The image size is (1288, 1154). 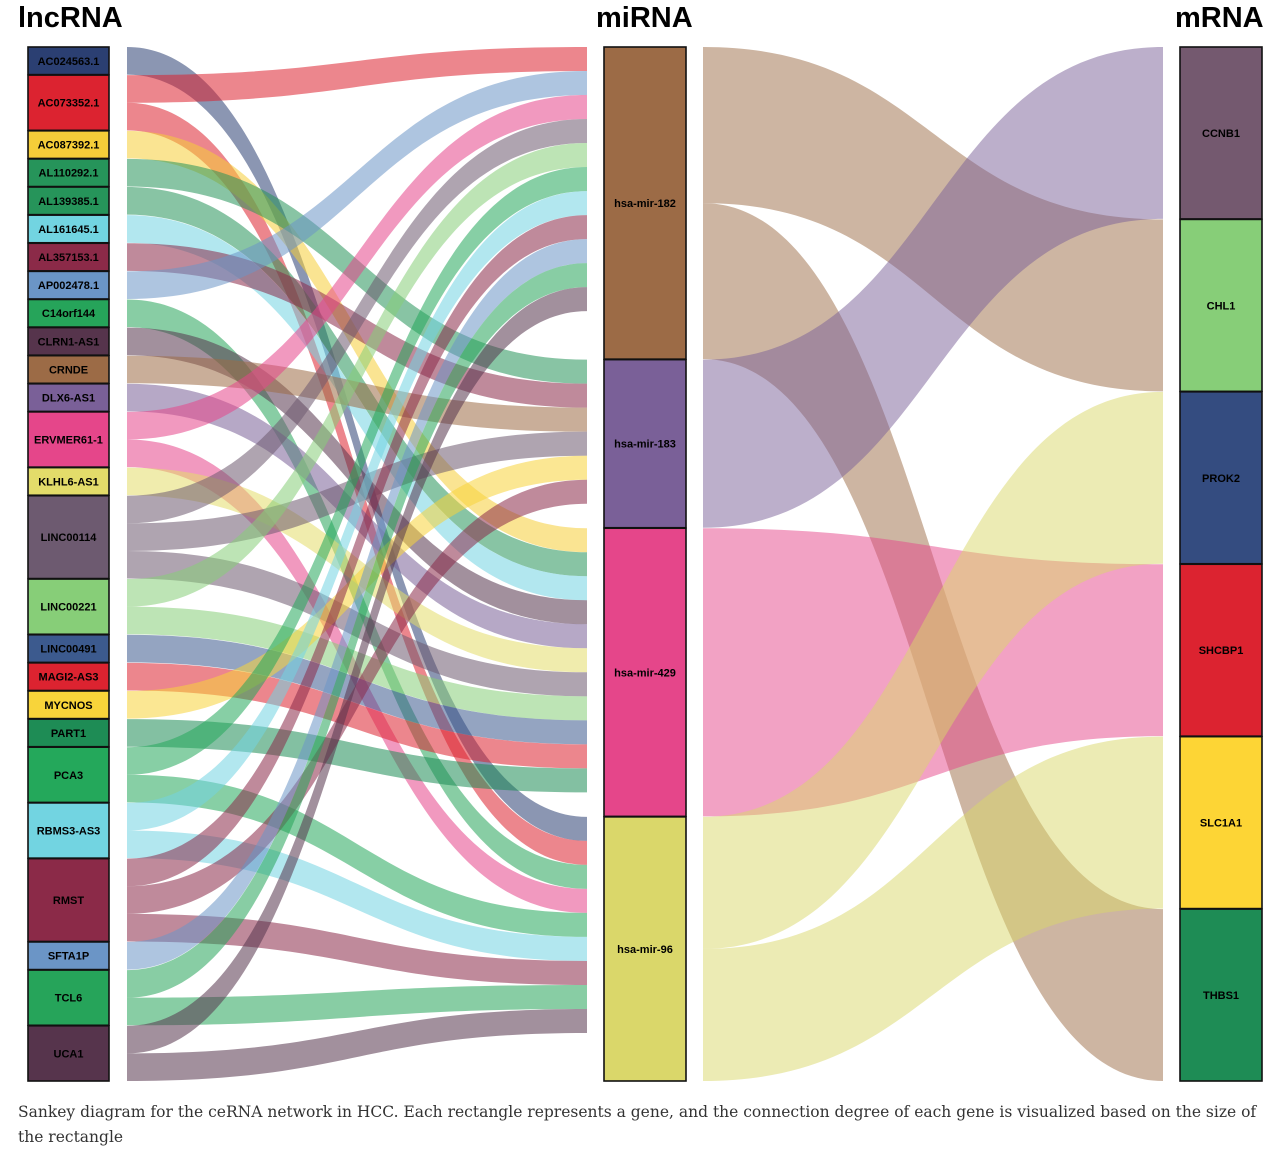 I want to click on mirna-label-hsa-mir-429: hsa-mir-429, so click(x=645, y=673).